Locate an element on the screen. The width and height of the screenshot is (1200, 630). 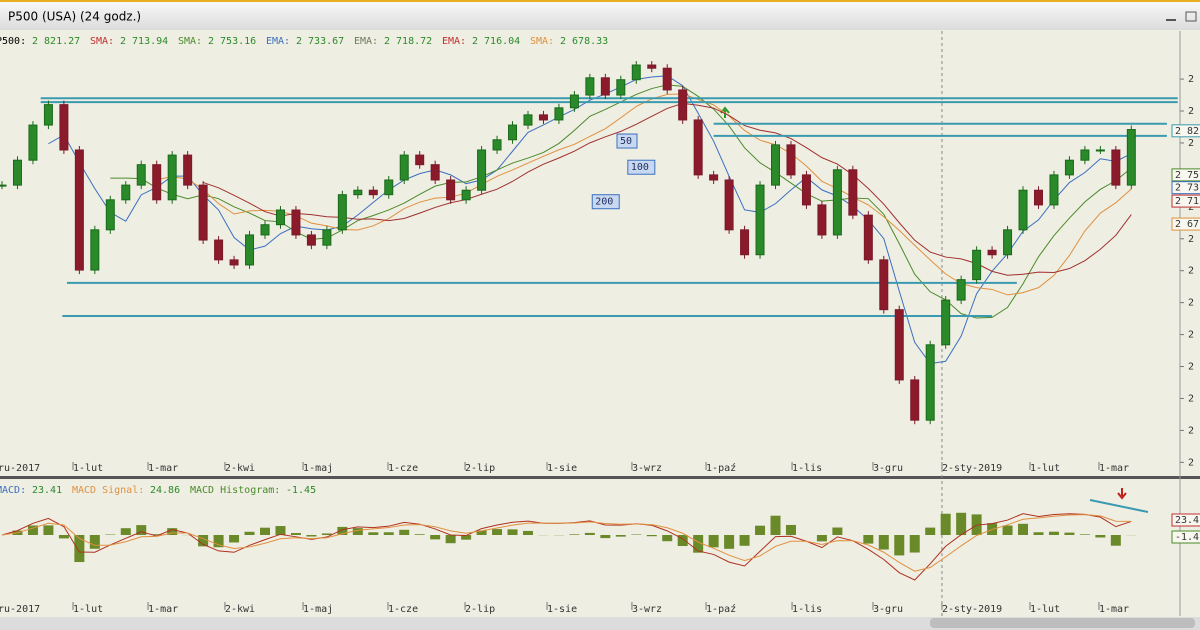
maximize is located at coordinates (1191, 16).